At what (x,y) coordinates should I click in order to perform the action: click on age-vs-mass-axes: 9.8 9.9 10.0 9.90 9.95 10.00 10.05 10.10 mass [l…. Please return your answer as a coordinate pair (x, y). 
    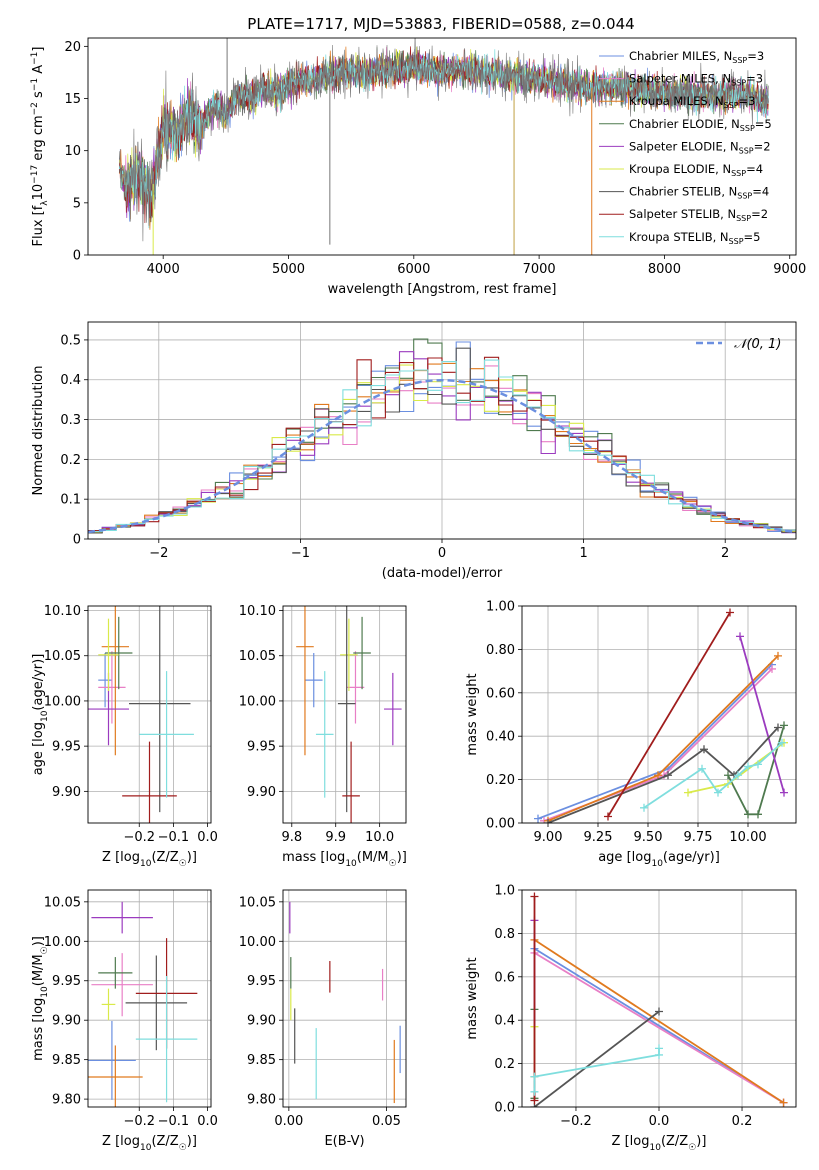
    Looking at the image, I should click on (323, 736).